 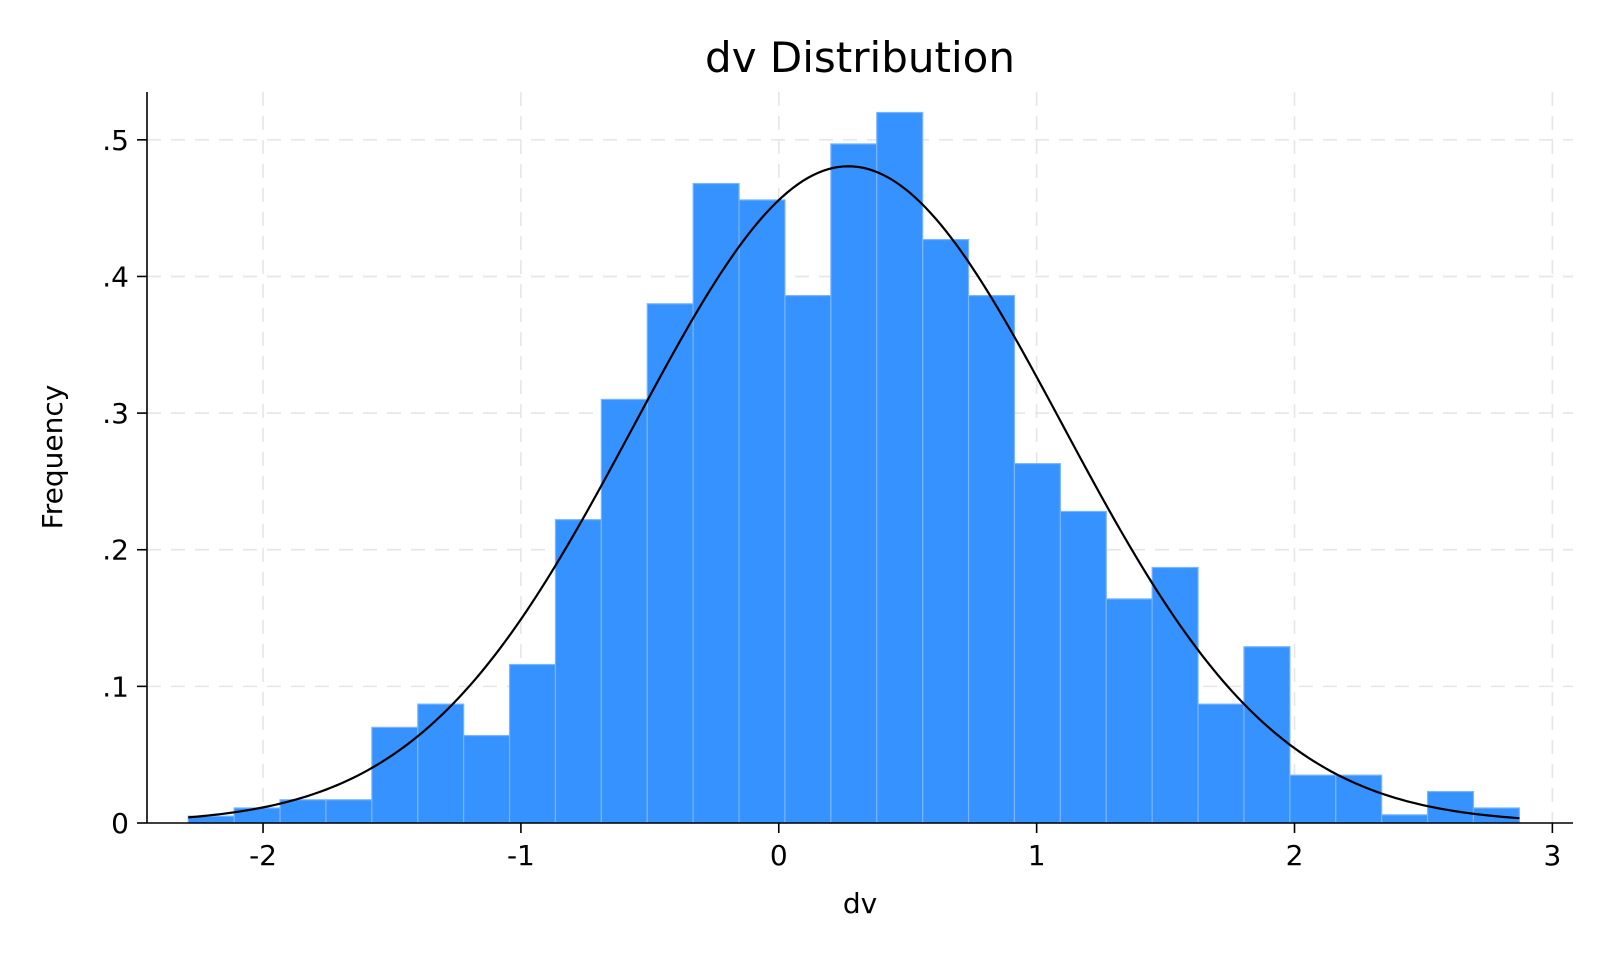 What do you see at coordinates (115, 413) in the screenshot?
I see `y-tick-label: .3` at bounding box center [115, 413].